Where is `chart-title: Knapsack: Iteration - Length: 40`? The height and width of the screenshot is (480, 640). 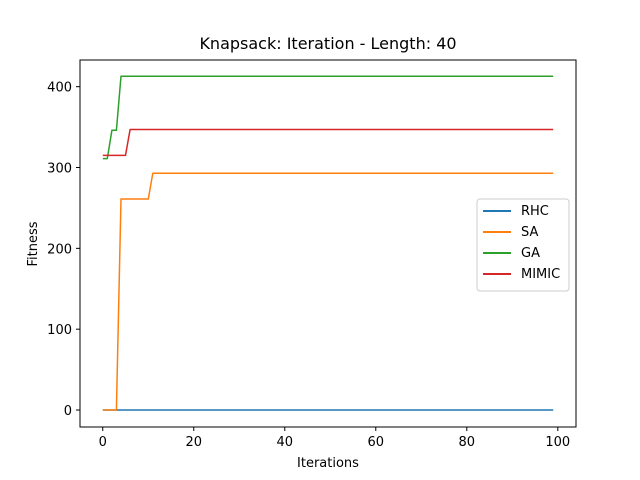 chart-title: Knapsack: Iteration - Length: 40 is located at coordinates (327, 43).